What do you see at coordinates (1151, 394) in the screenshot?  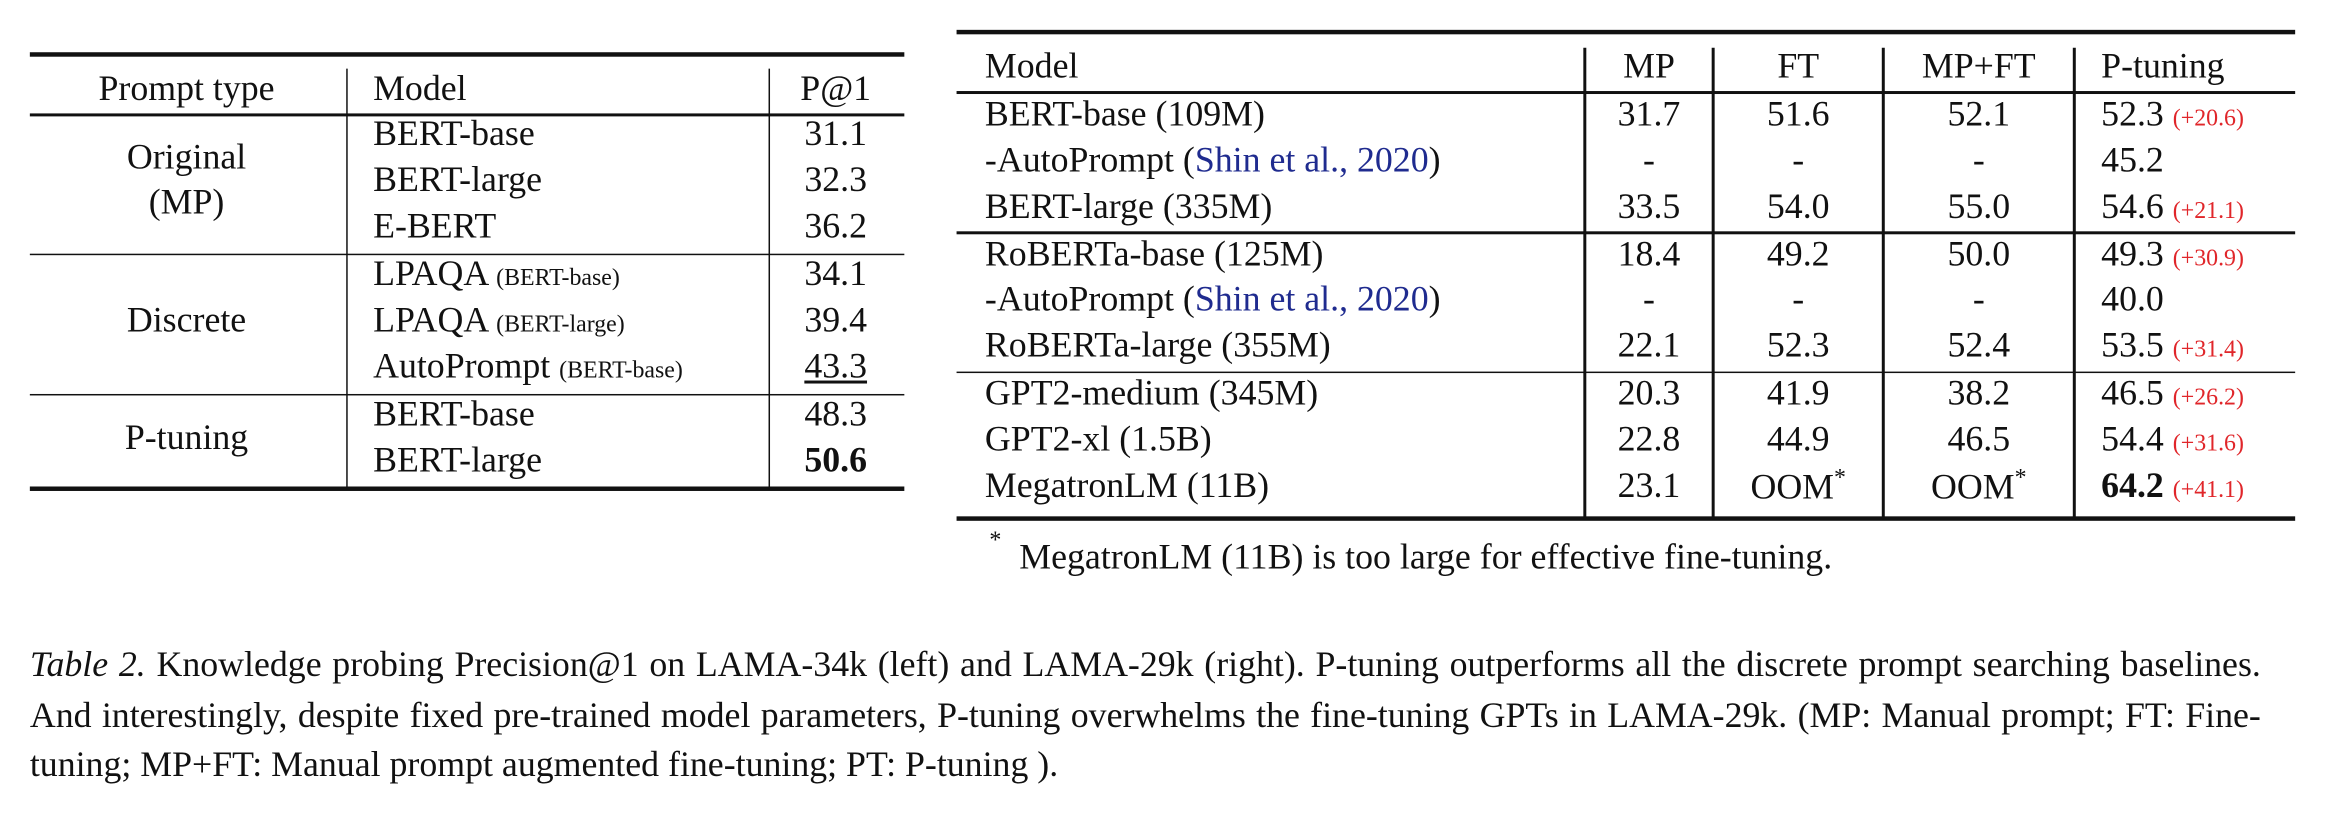 I see `model-cell: GPT2-medium (345M)` at bounding box center [1151, 394].